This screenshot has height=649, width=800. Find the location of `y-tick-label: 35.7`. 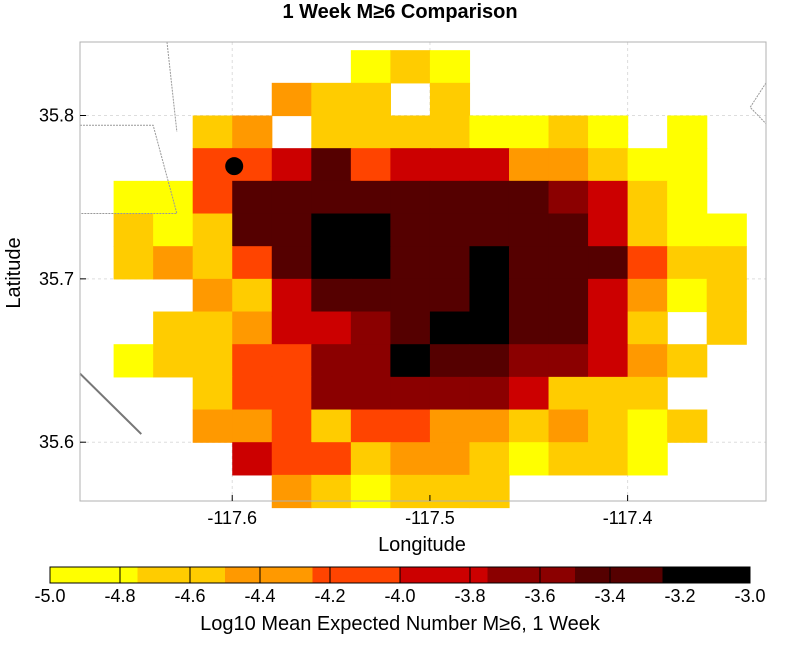

y-tick-label: 35.7 is located at coordinates (56, 279).